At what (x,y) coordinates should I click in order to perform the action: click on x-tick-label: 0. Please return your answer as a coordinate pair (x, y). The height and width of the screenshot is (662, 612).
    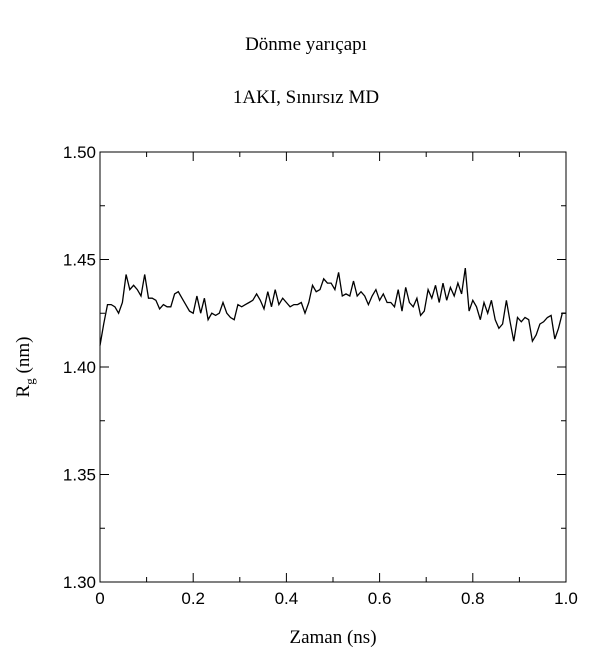
    Looking at the image, I should click on (99, 598).